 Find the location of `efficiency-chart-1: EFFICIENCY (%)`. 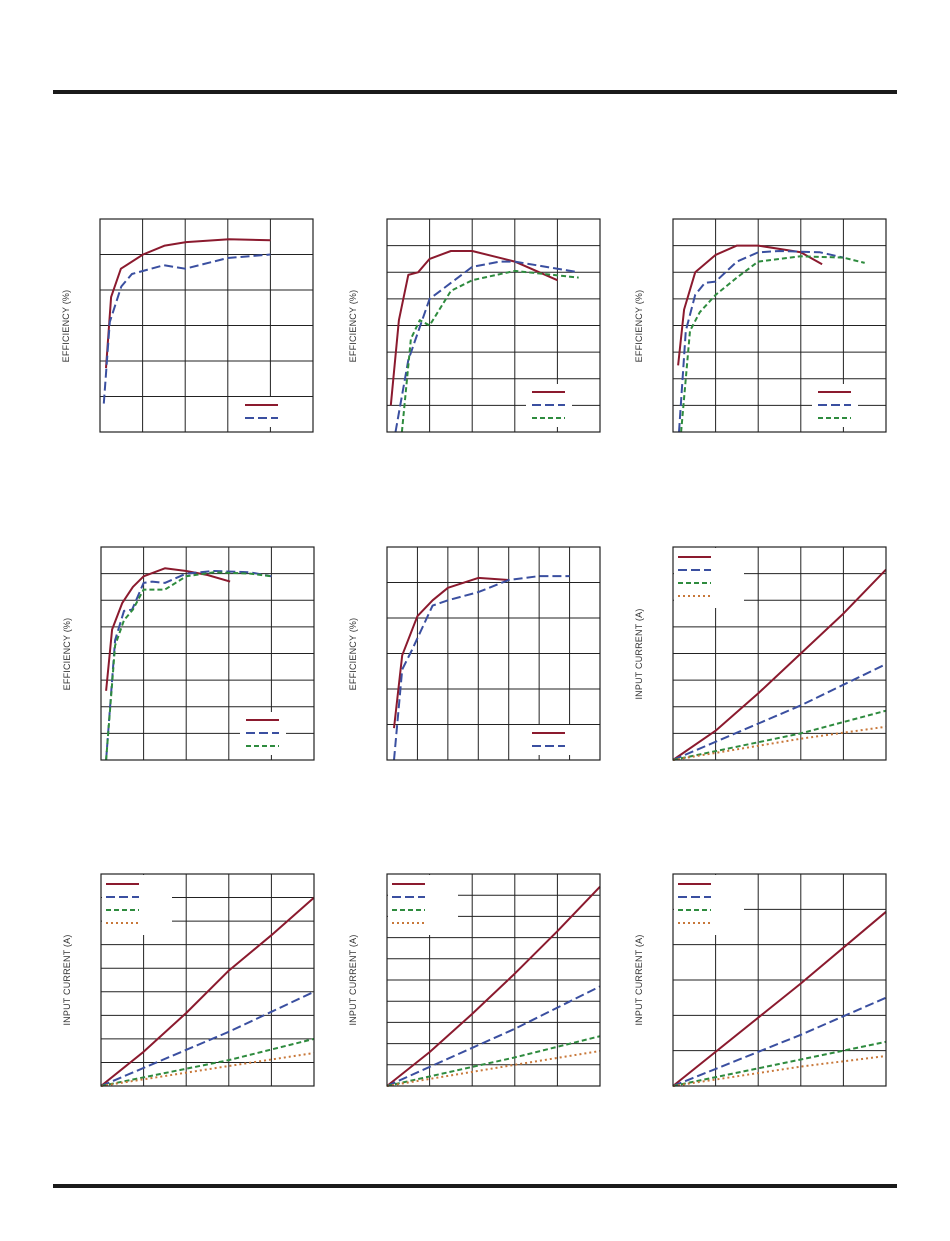

efficiency-chart-1: EFFICIENCY (%) is located at coordinates (187, 325).